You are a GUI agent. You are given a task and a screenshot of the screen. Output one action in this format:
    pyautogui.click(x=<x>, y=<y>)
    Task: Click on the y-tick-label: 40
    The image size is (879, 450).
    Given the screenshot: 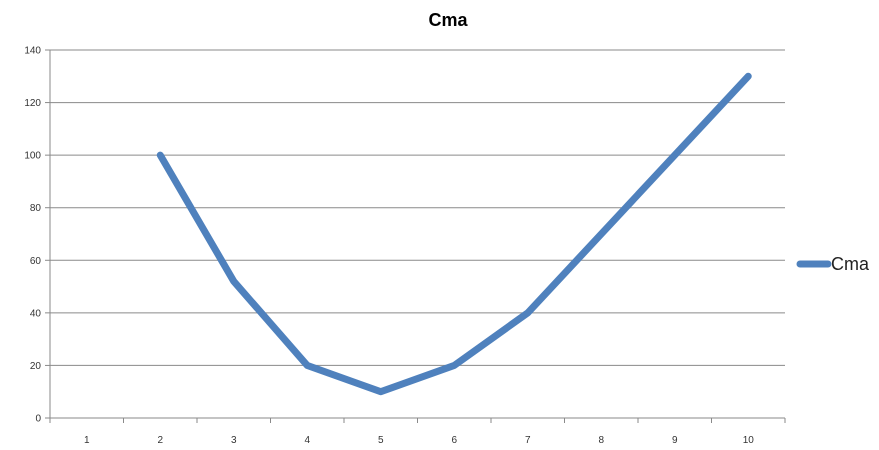 What is the action you would take?
    pyautogui.click(x=36, y=313)
    